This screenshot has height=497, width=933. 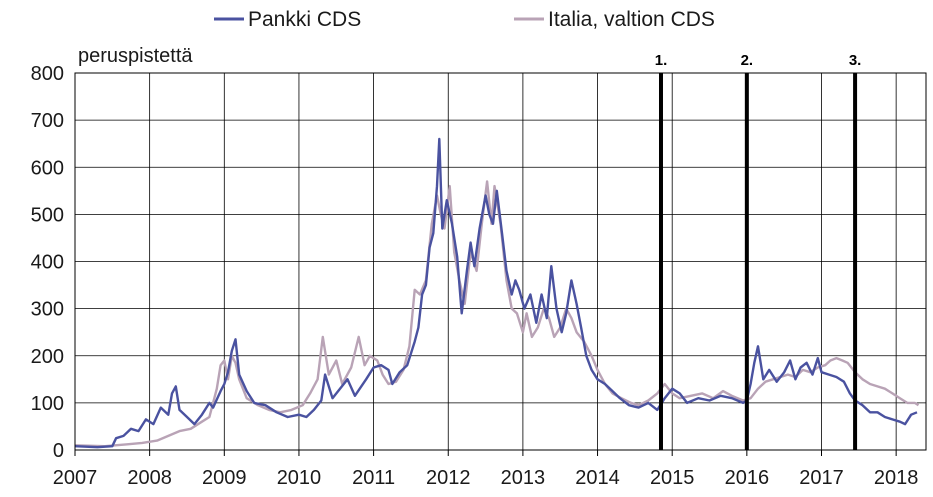 I want to click on event-marker-label: 1., so click(x=661, y=60).